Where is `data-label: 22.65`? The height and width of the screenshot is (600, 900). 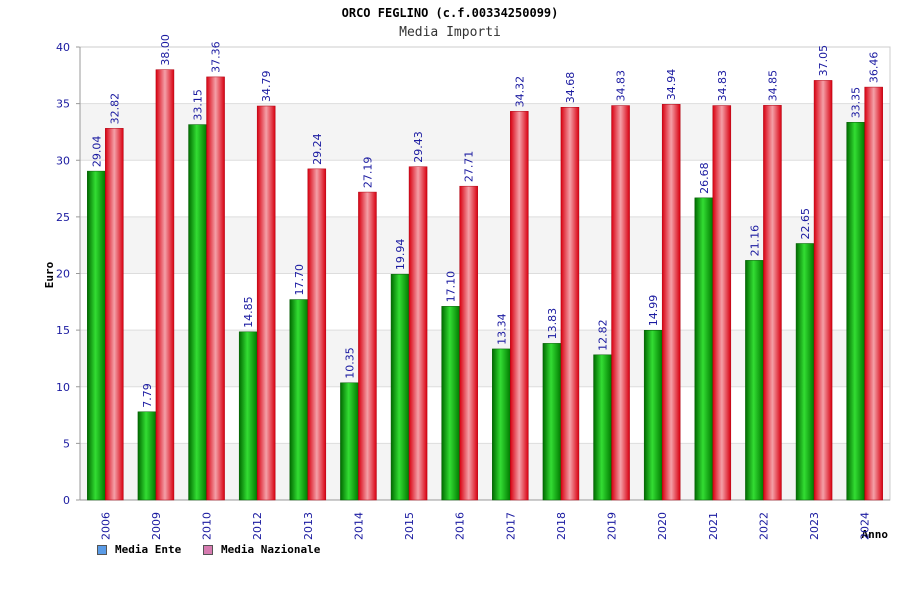
data-label: 22.65 is located at coordinates (805, 224).